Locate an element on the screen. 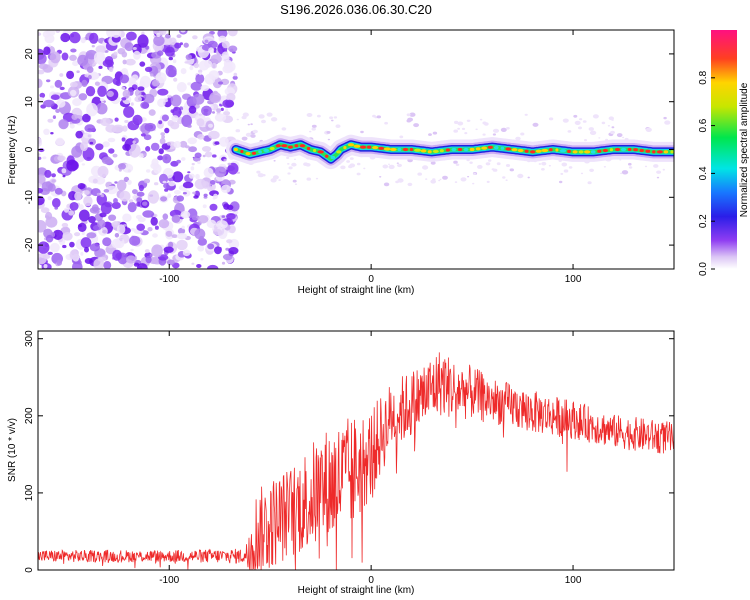  spectrogram-xtick-label: 0 is located at coordinates (371, 279).